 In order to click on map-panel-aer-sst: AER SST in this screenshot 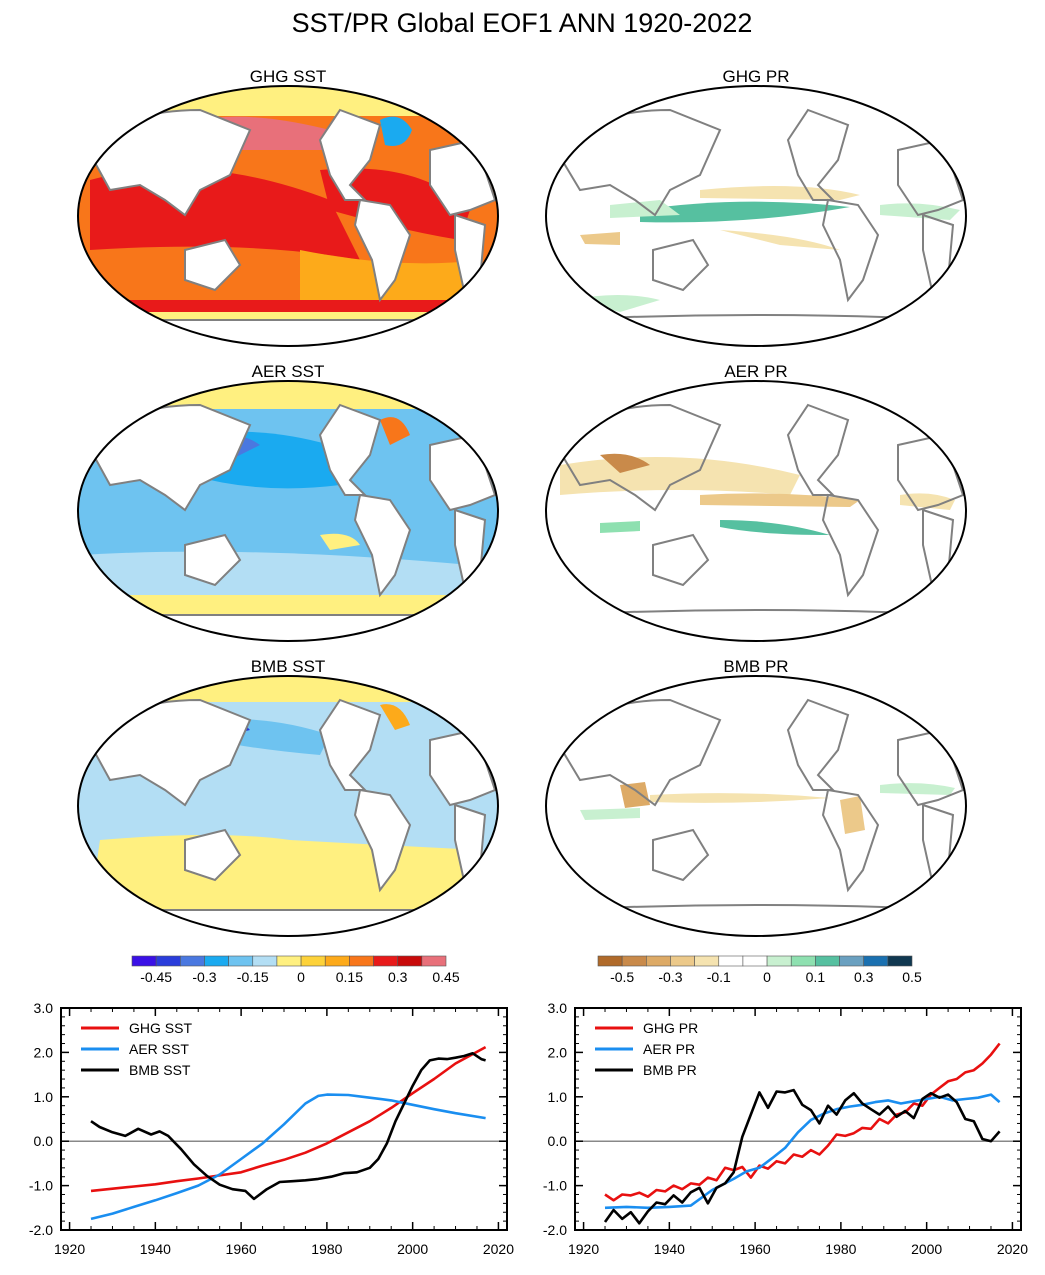, I will do `click(288, 502)`.